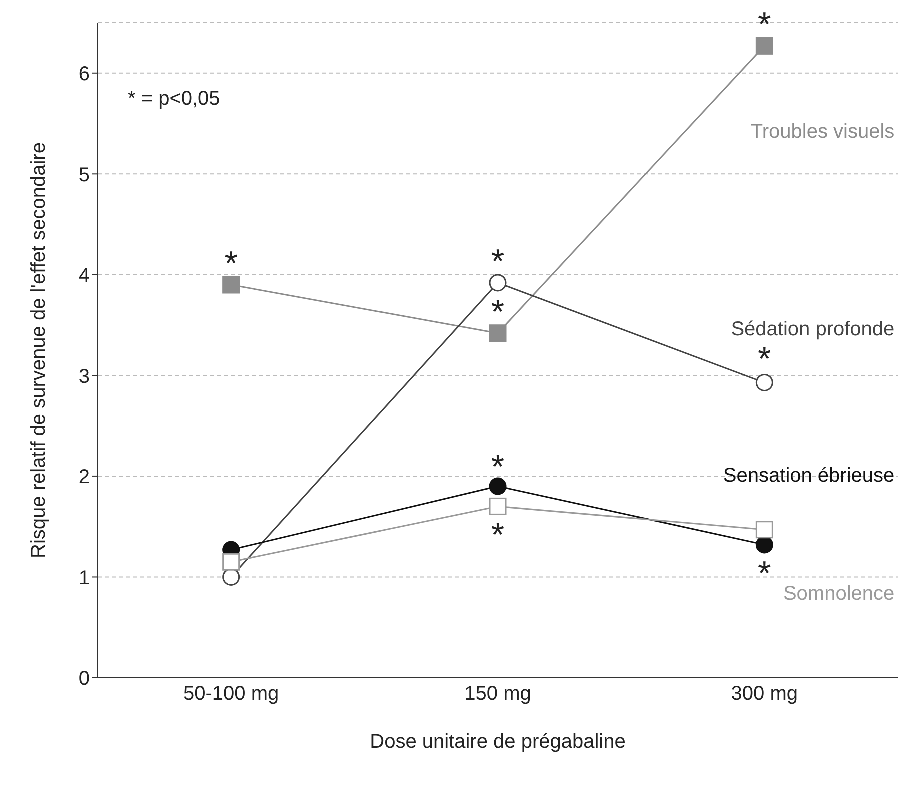 Image resolution: width=908 pixels, height=793 pixels. Describe the element at coordinates (84, 74) in the screenshot. I see `y-tick-label: 6` at that location.